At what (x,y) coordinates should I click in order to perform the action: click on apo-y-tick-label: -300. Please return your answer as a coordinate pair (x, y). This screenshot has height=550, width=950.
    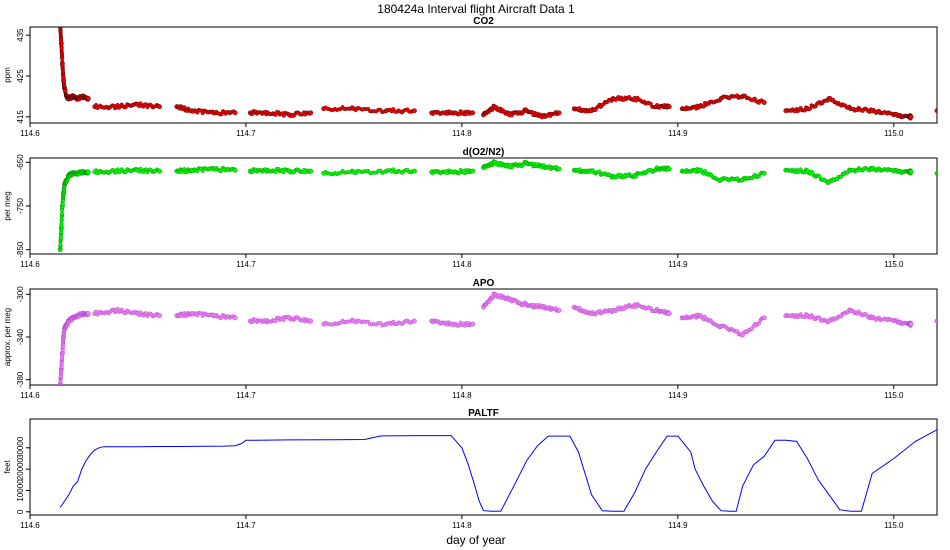
    Looking at the image, I should click on (20, 294).